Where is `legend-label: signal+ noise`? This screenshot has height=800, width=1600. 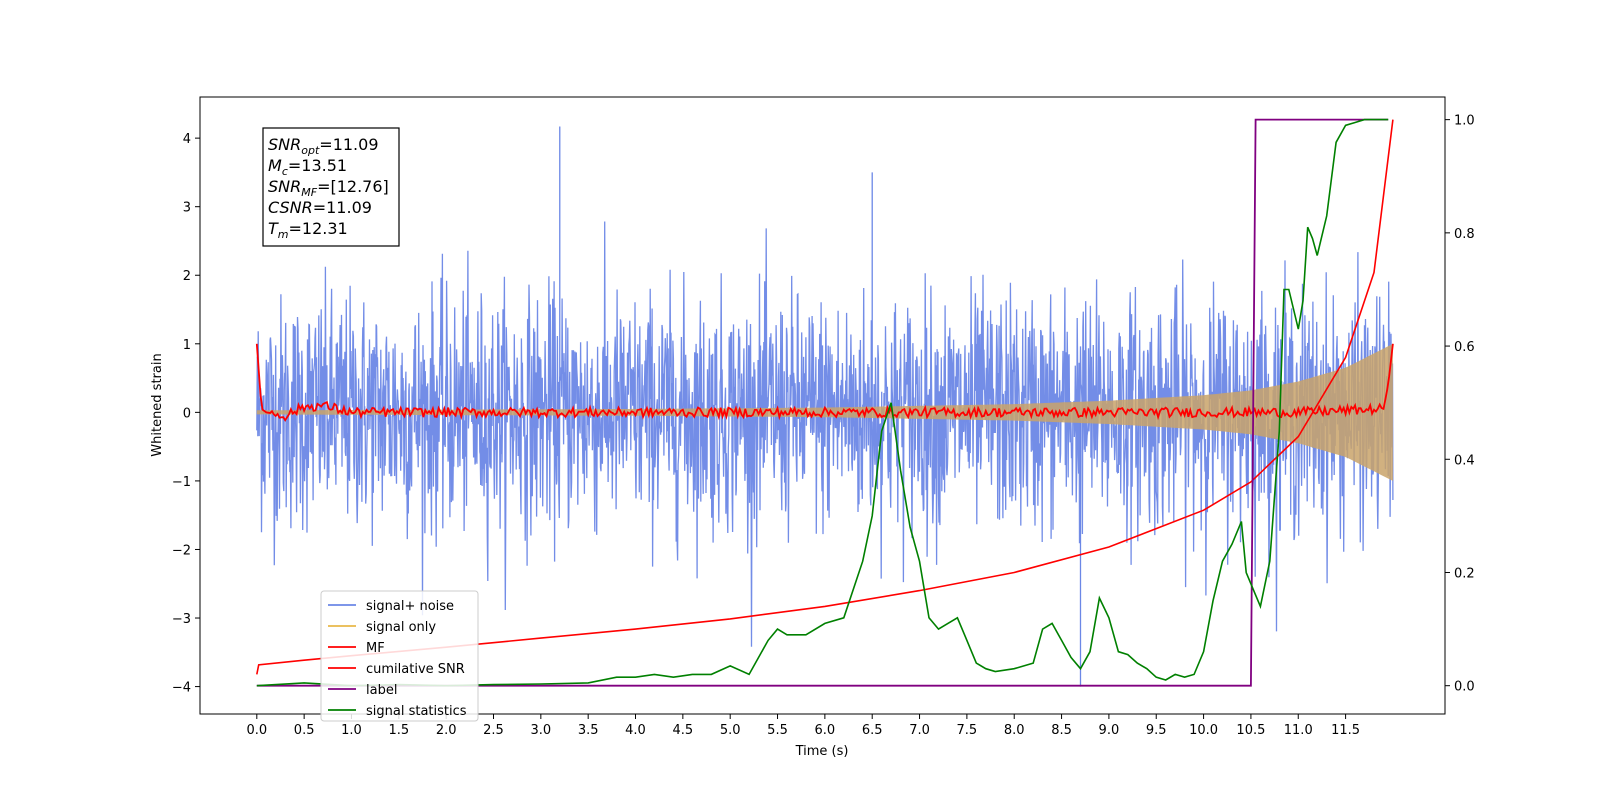 legend-label: signal+ noise is located at coordinates (410, 606).